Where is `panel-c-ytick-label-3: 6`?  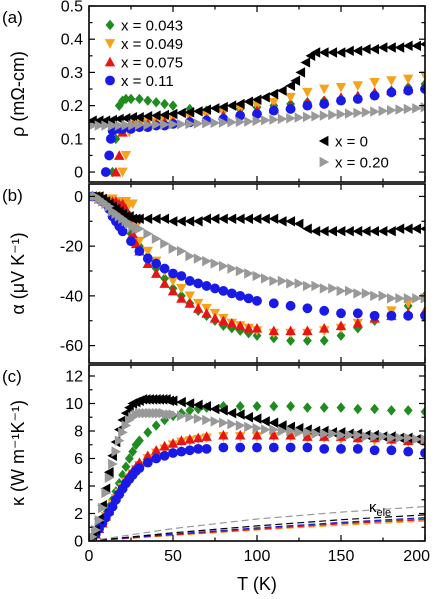
panel-c-ytick-label-3: 6 is located at coordinates (78, 459).